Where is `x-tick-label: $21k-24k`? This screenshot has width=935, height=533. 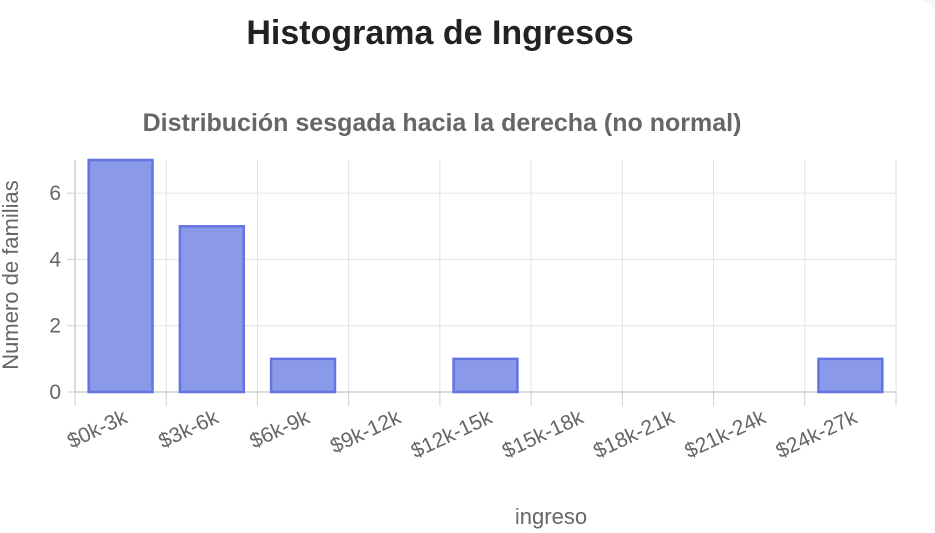
x-tick-label: $21k-24k is located at coordinates (725, 434).